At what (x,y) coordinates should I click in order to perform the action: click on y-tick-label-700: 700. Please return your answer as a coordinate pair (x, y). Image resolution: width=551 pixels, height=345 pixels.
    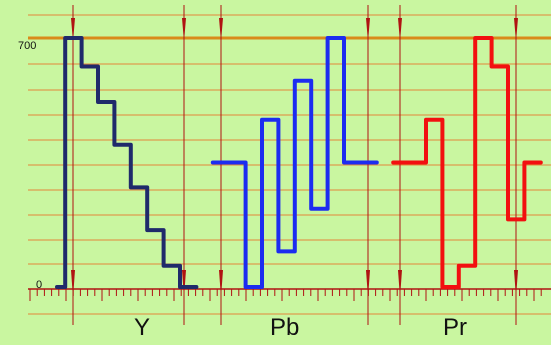
    Looking at the image, I should click on (27, 46).